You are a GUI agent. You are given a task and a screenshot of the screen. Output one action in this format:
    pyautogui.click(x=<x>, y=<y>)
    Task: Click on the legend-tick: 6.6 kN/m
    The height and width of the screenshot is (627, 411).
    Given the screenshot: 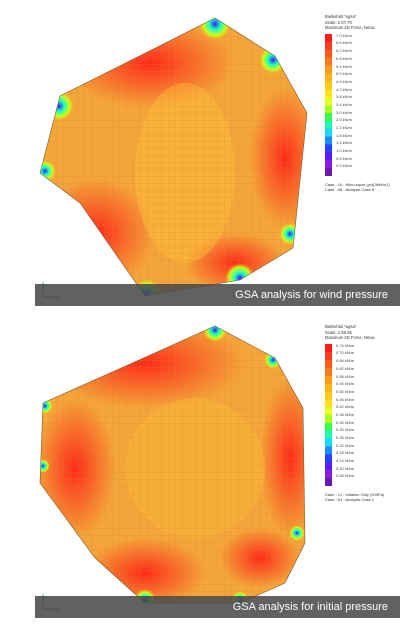 What is the action you would take?
    pyautogui.click(x=344, y=43)
    